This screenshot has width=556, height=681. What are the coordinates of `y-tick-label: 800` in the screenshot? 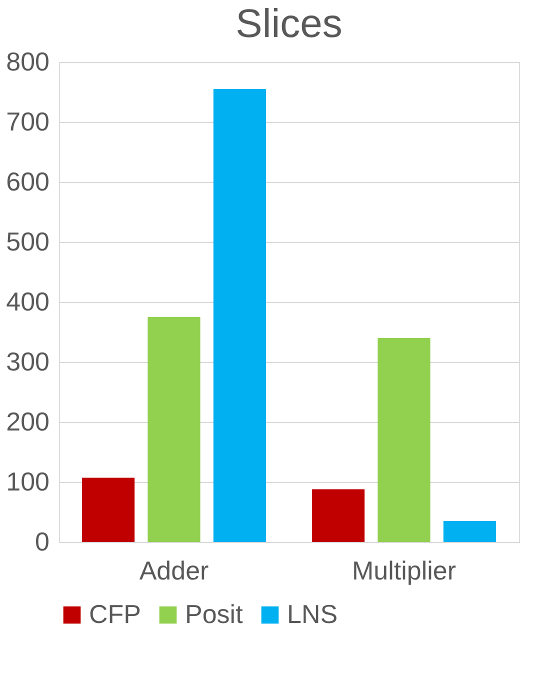 It's located at (28, 61).